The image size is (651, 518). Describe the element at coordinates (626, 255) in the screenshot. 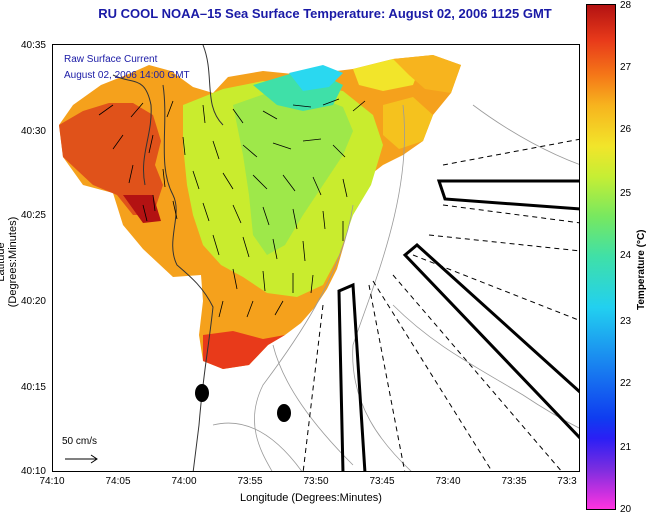

I see `colorbar-tick: 24` at that location.